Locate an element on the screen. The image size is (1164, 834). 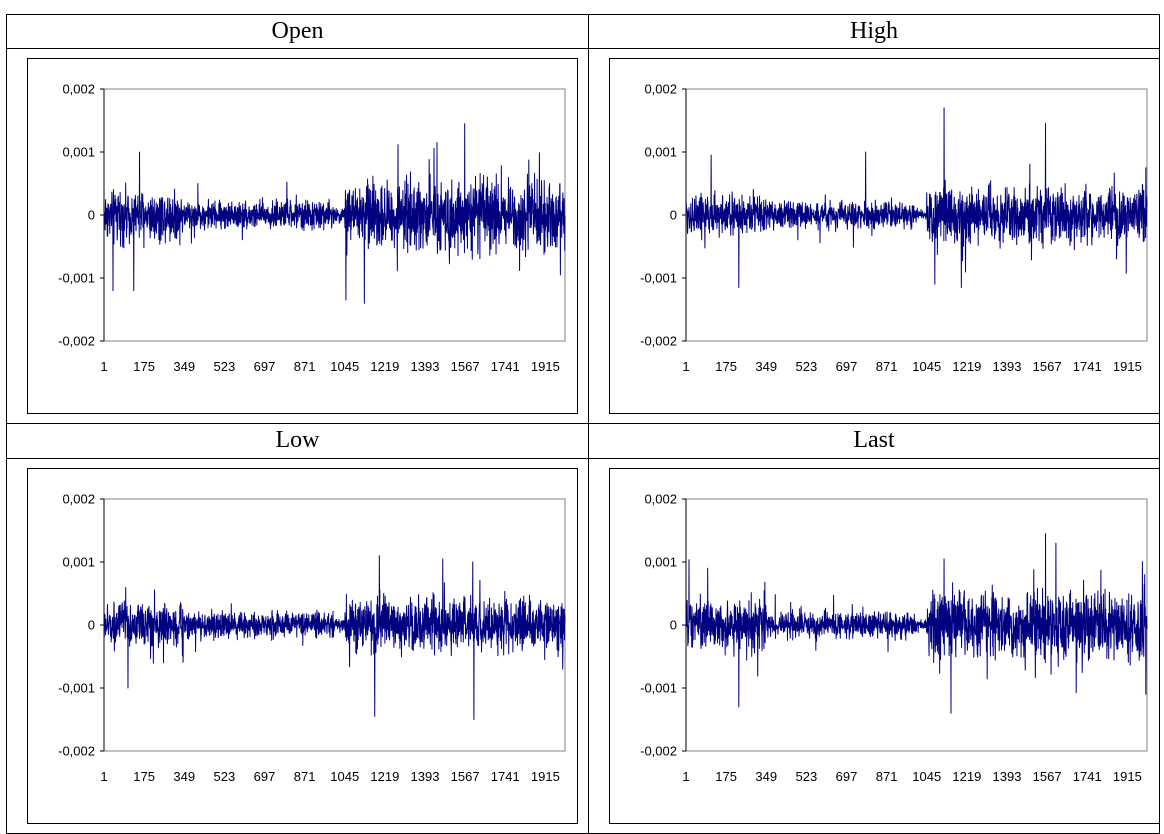
series-last-line is located at coordinates (916, 623).